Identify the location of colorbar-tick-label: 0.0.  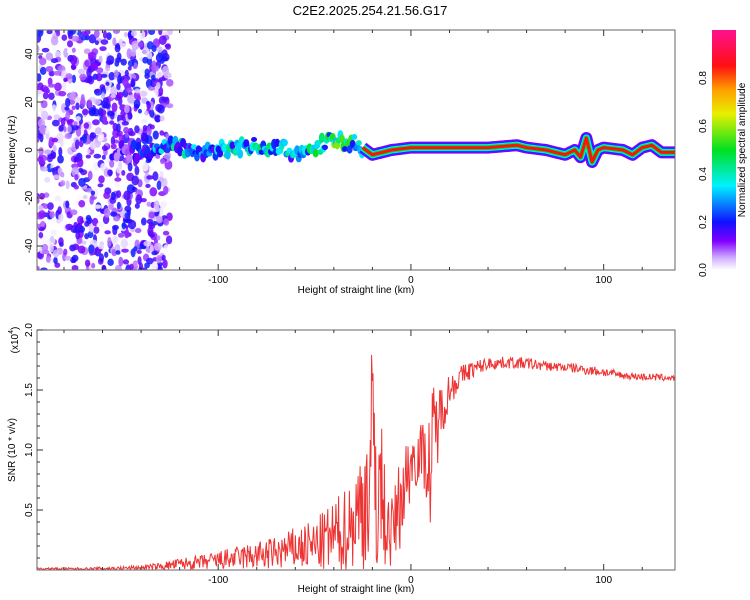
(703, 270).